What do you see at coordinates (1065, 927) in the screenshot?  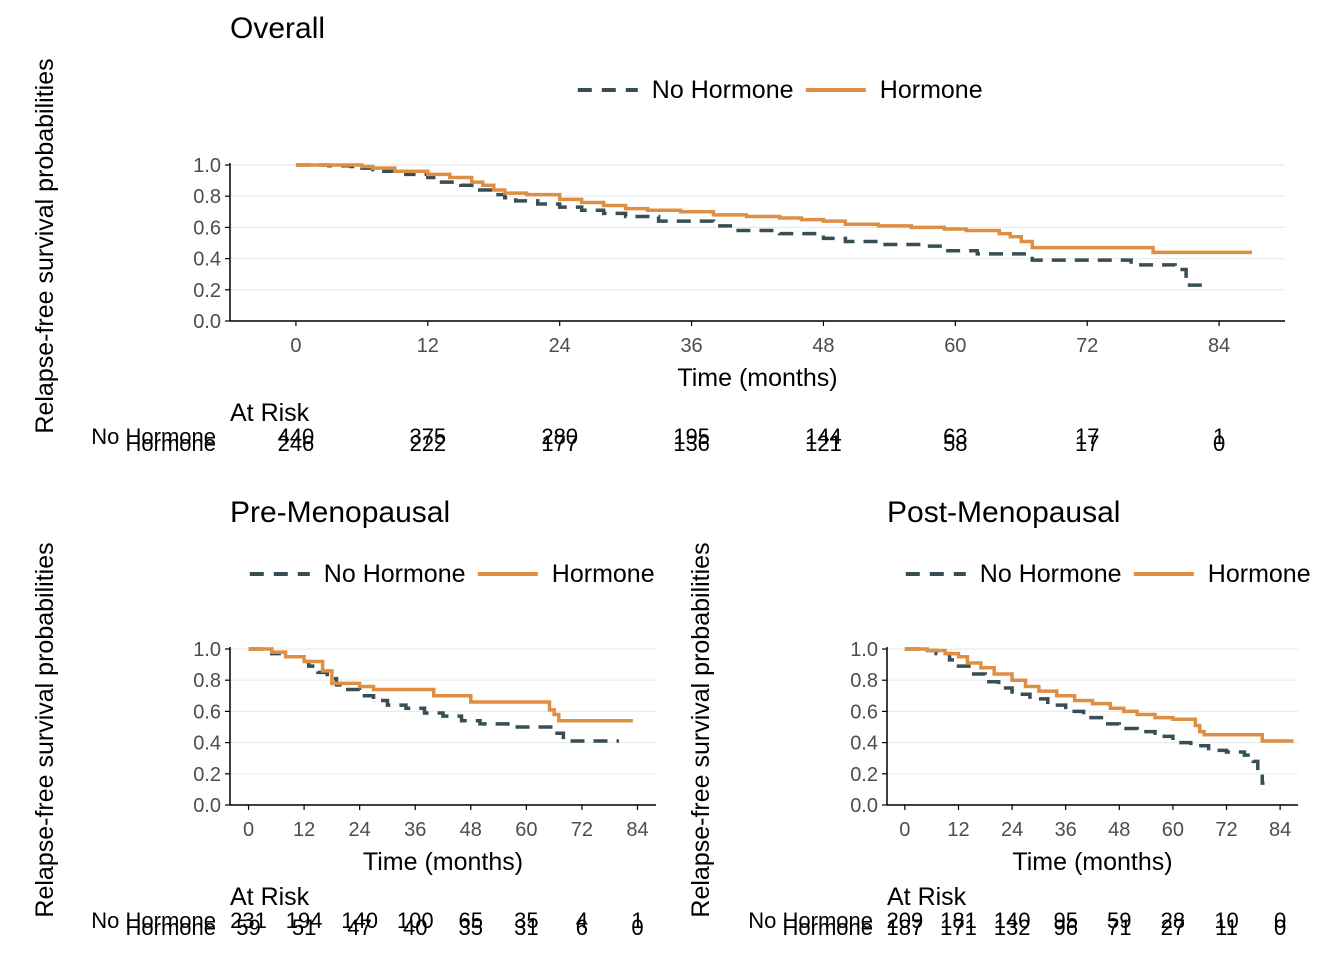 I see `at-risk-count: 96` at bounding box center [1065, 927].